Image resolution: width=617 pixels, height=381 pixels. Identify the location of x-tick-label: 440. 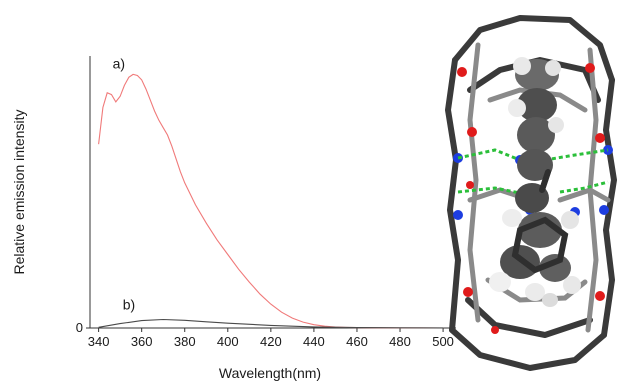
(314, 341).